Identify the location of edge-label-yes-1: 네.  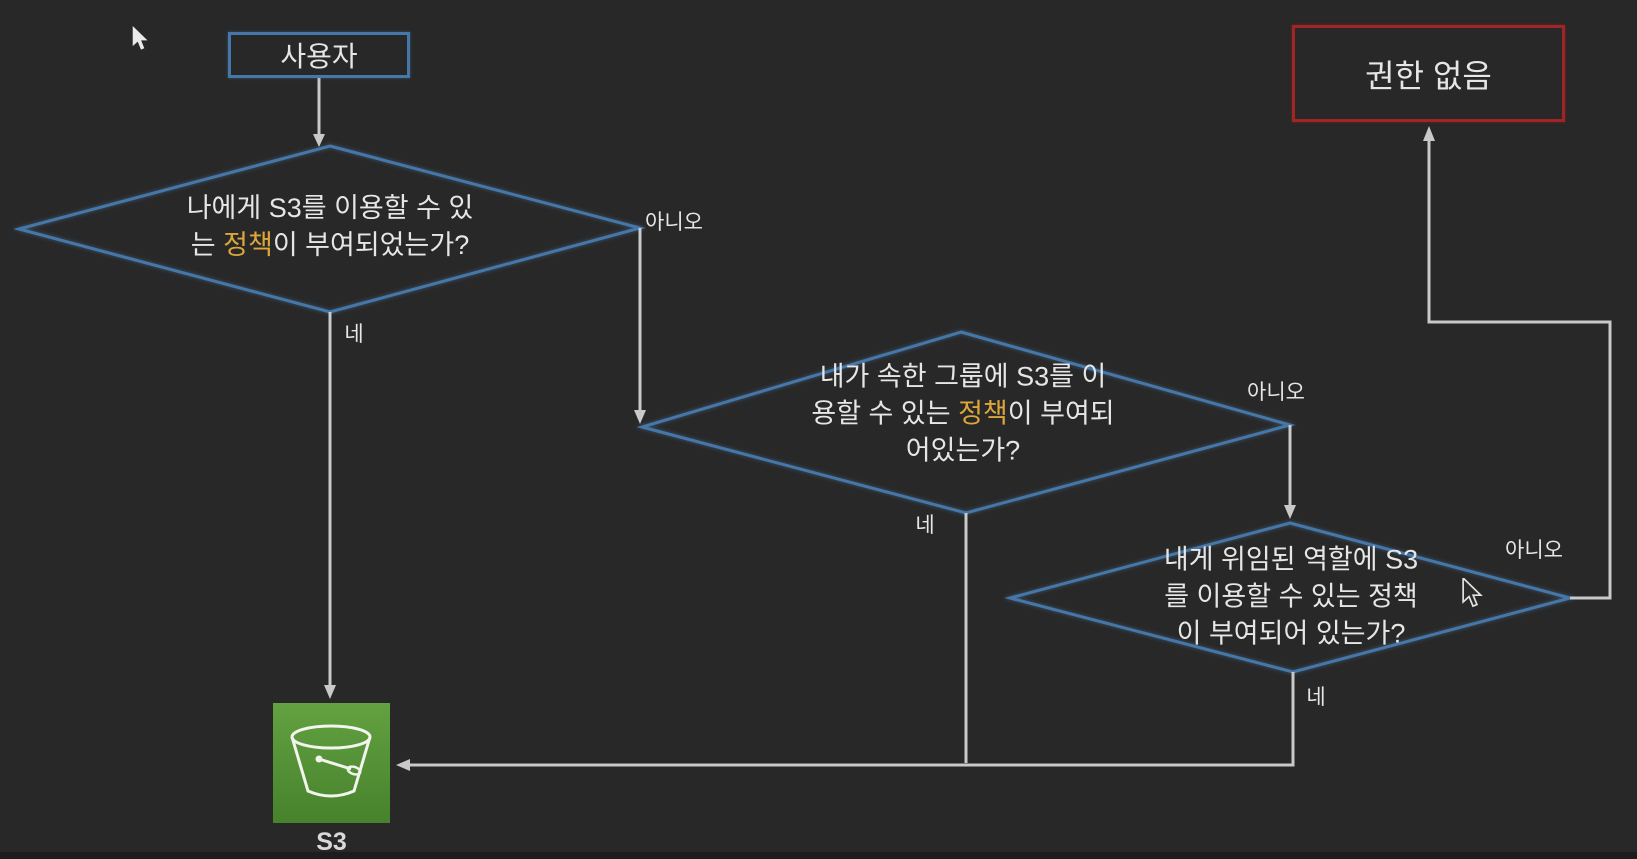
(354, 334).